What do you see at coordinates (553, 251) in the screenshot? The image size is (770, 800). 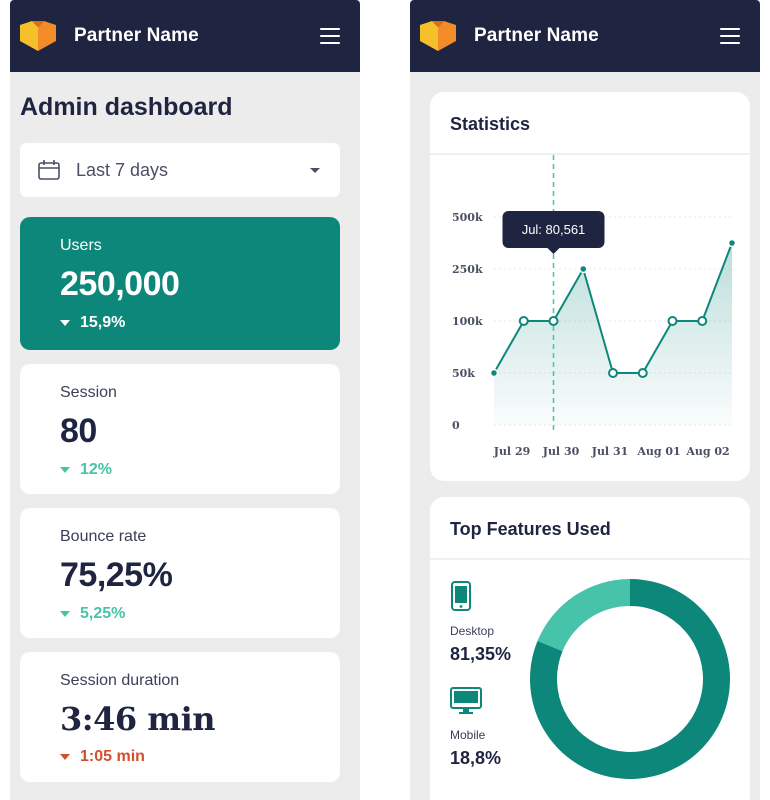 I see `tooltip-pointer` at bounding box center [553, 251].